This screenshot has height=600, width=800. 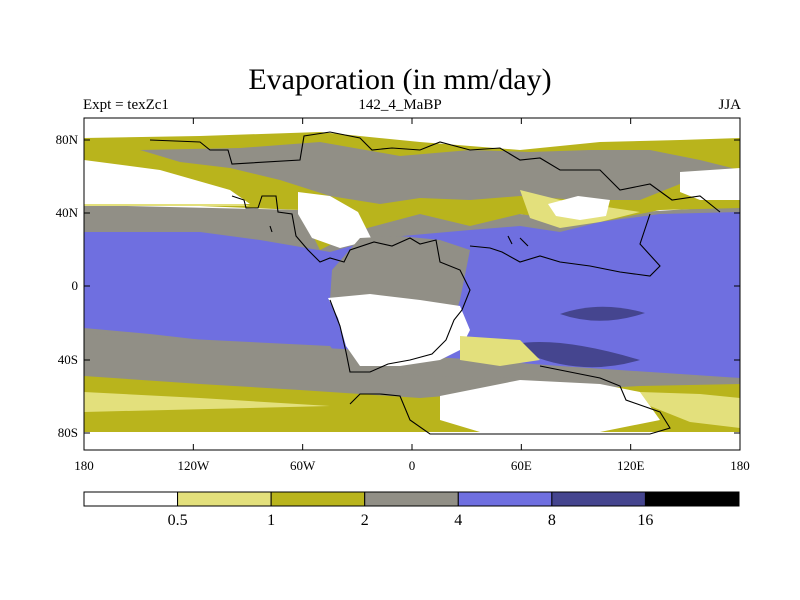 I want to click on lat-tick-label: 80S, so click(x=68, y=432).